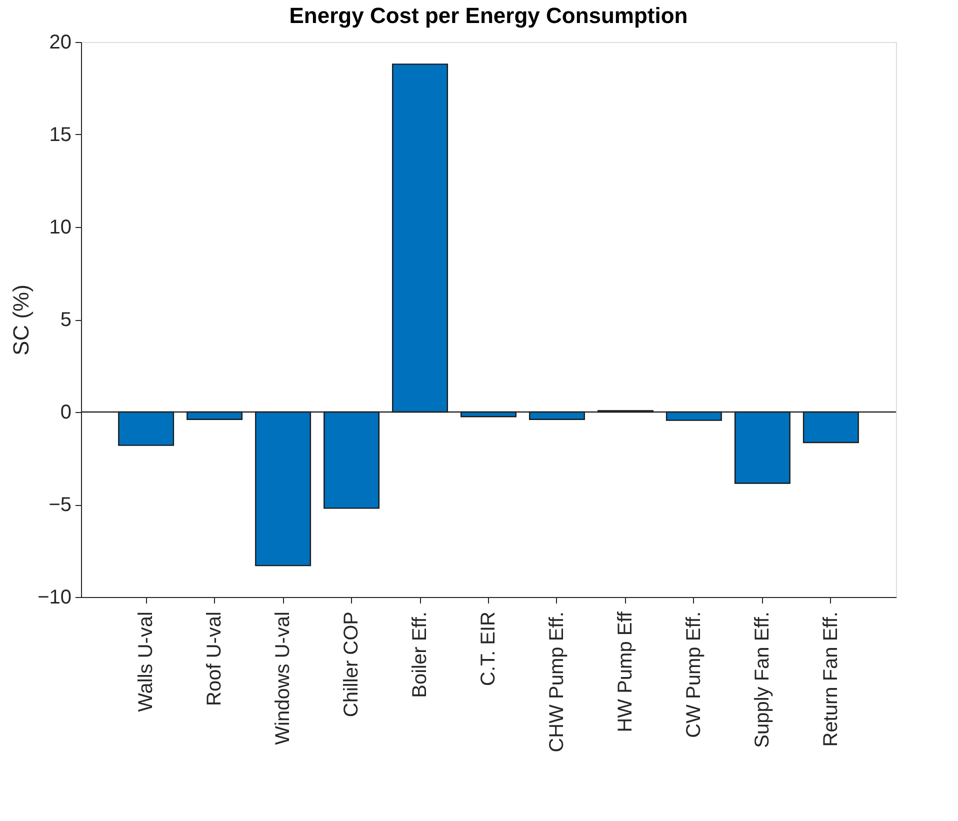 The height and width of the screenshot is (821, 958). Describe the element at coordinates (60, 505) in the screenshot. I see `y-tick-label: −5` at that location.